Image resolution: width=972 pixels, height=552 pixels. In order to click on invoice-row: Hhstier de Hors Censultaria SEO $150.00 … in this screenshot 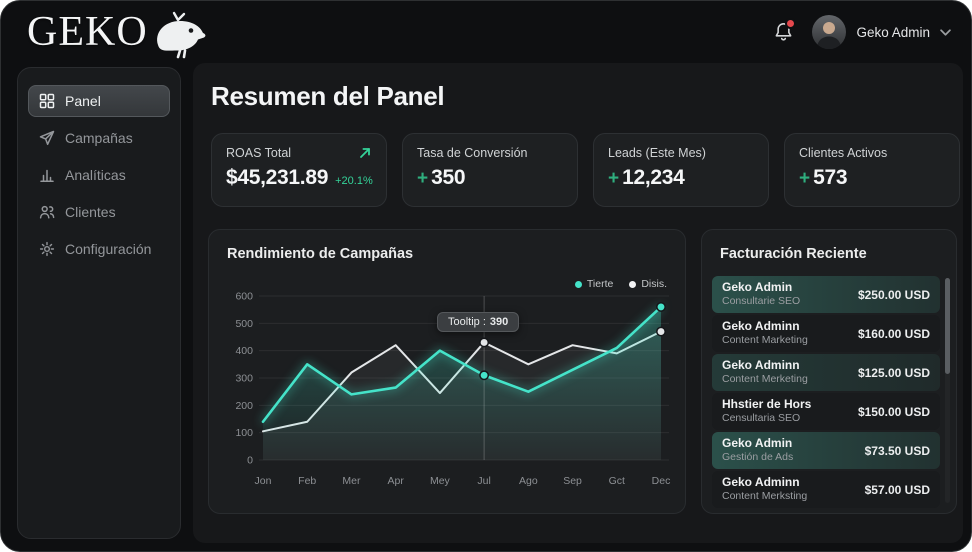, I will do `click(826, 411)`.